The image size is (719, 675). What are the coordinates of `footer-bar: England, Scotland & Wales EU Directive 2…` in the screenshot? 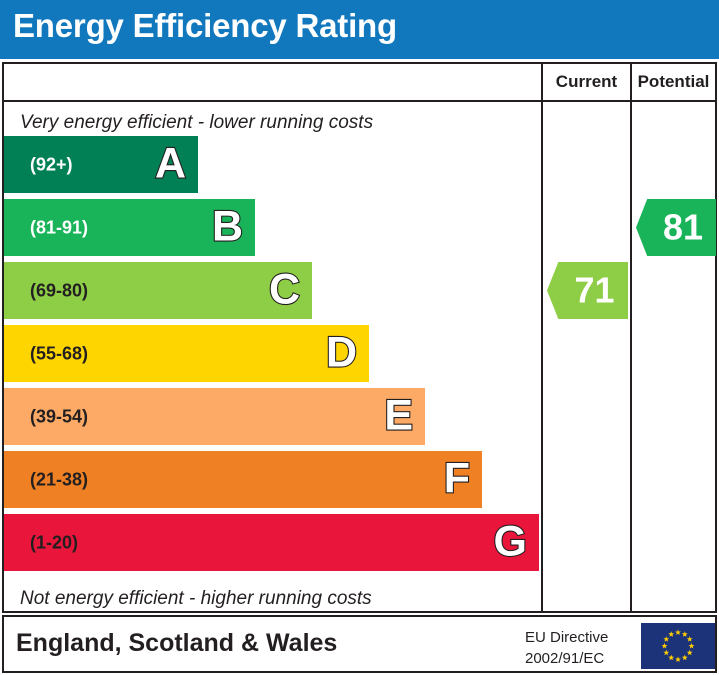 It's located at (359, 644).